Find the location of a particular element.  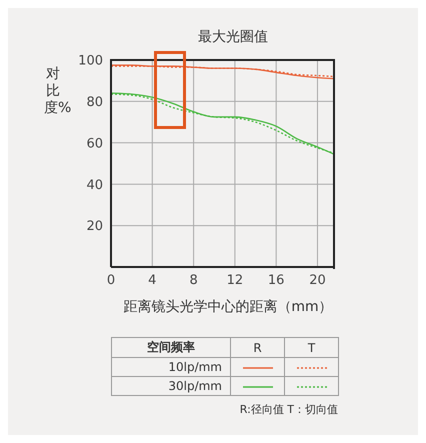

x-tick-label: 4 is located at coordinates (152, 280).